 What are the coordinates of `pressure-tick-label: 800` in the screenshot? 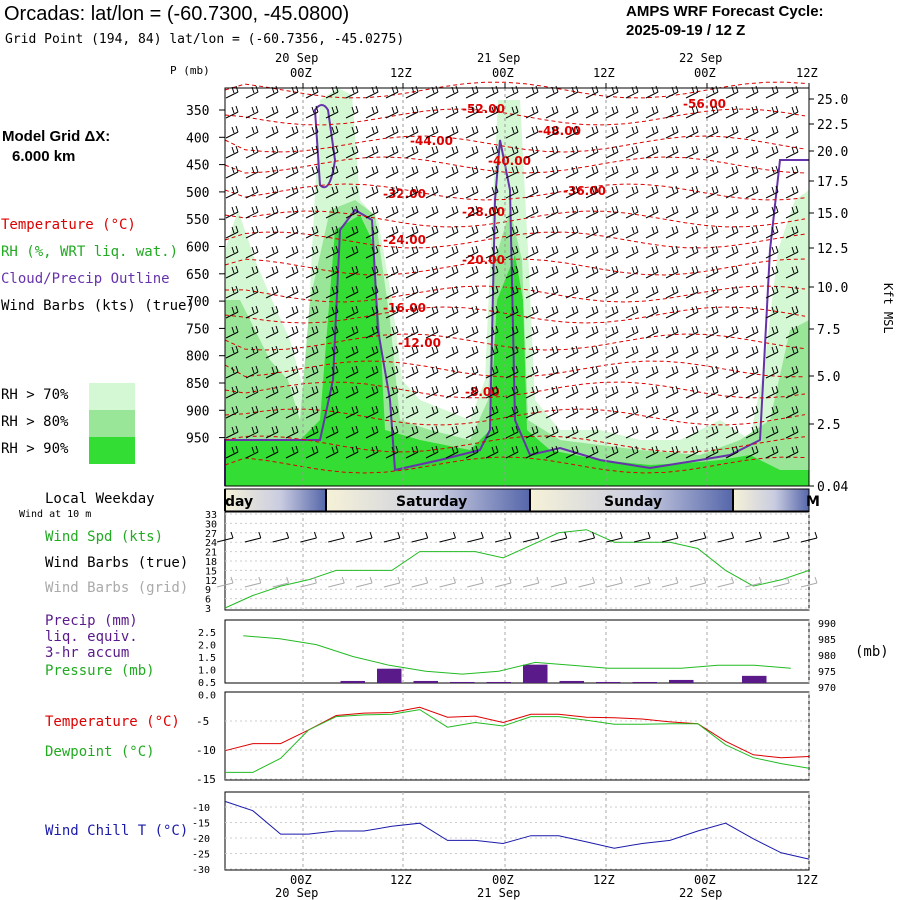 It's located at (197, 357).